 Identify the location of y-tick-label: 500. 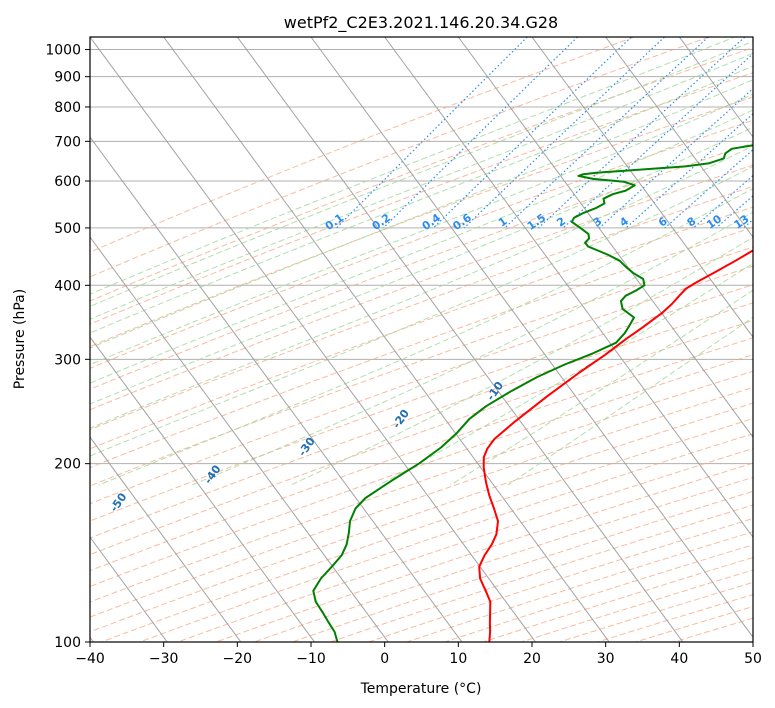
(67, 229).